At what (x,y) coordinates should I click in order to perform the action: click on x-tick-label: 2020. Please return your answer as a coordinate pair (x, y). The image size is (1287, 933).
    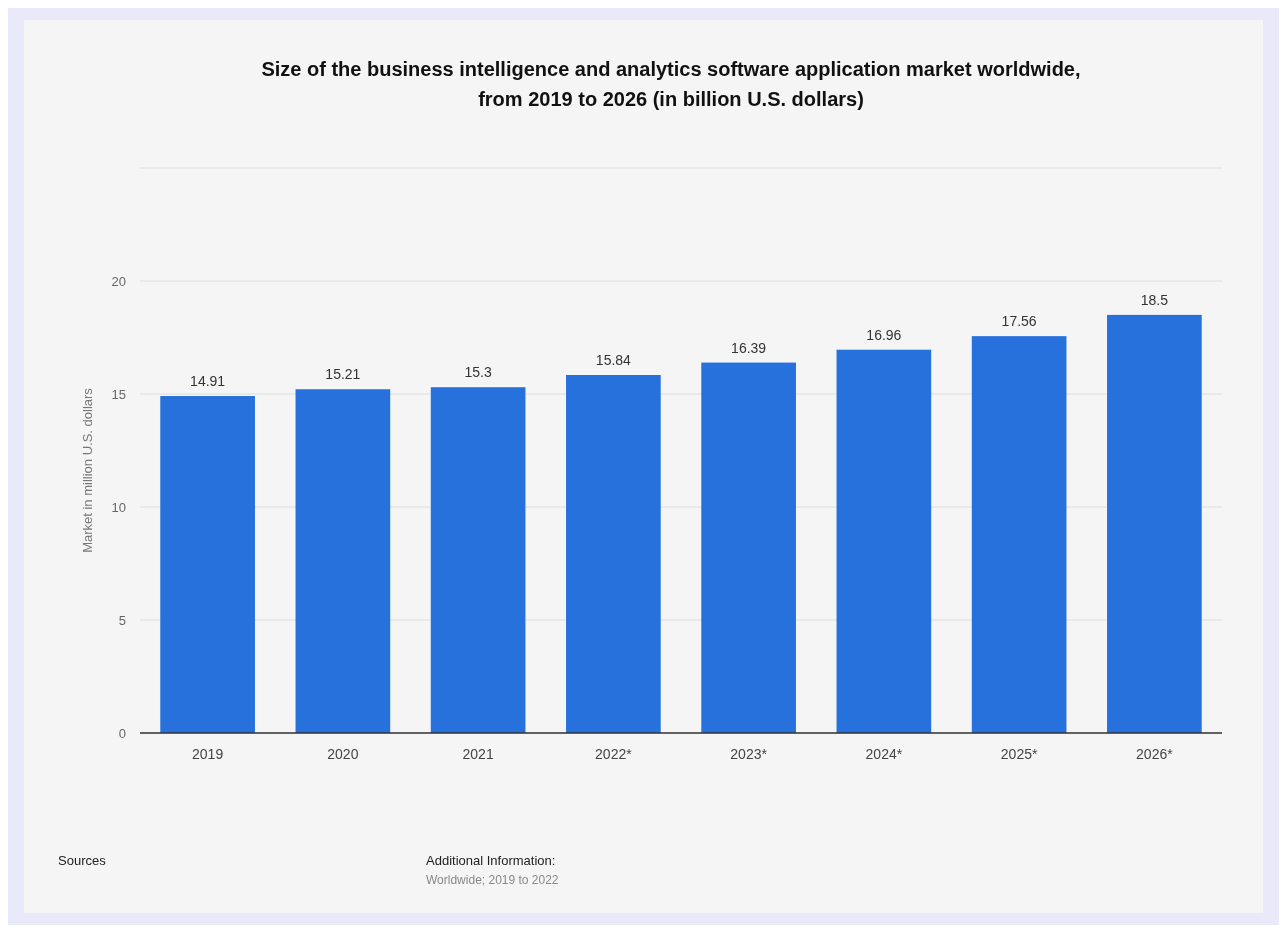
    Looking at the image, I should click on (343, 754).